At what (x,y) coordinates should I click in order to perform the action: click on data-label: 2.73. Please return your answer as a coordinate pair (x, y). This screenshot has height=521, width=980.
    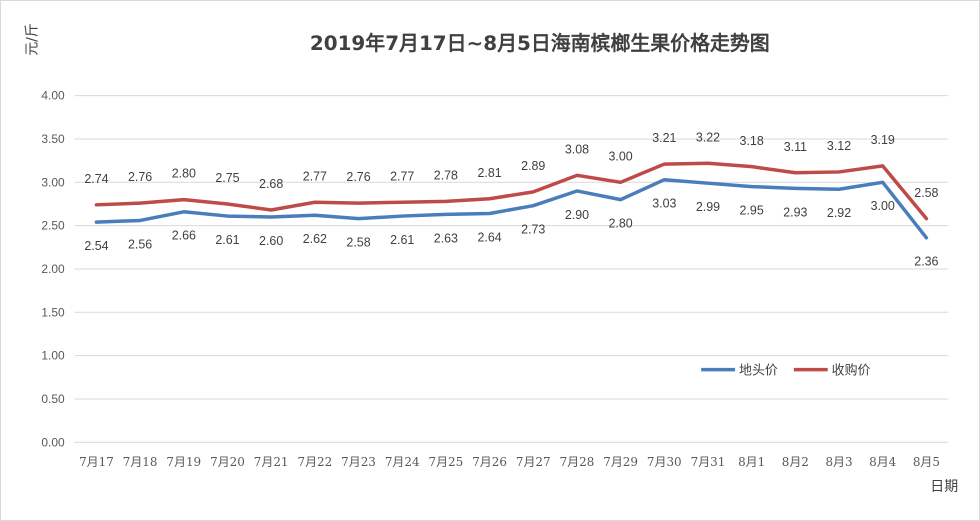
    Looking at the image, I should click on (533, 230).